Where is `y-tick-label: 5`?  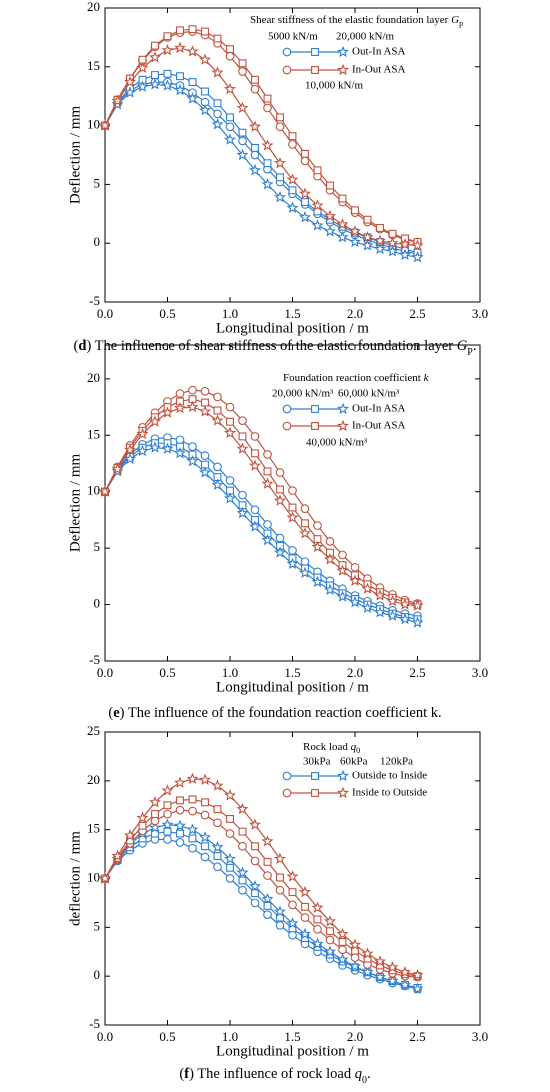 y-tick-label: 5 is located at coordinates (97, 546).